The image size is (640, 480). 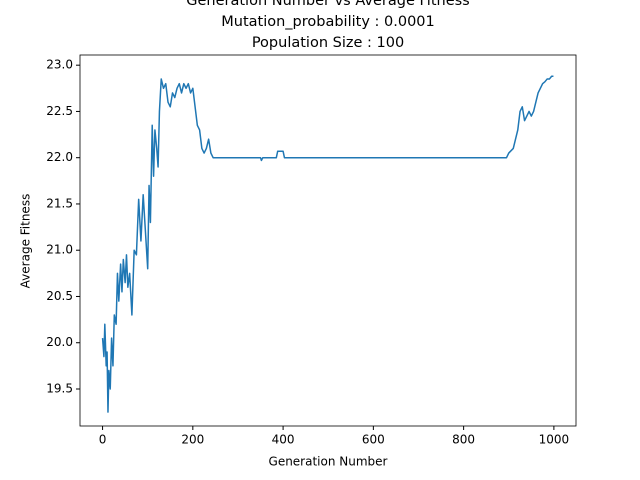 I want to click on y-tick-label: 22.0, so click(x=59, y=157).